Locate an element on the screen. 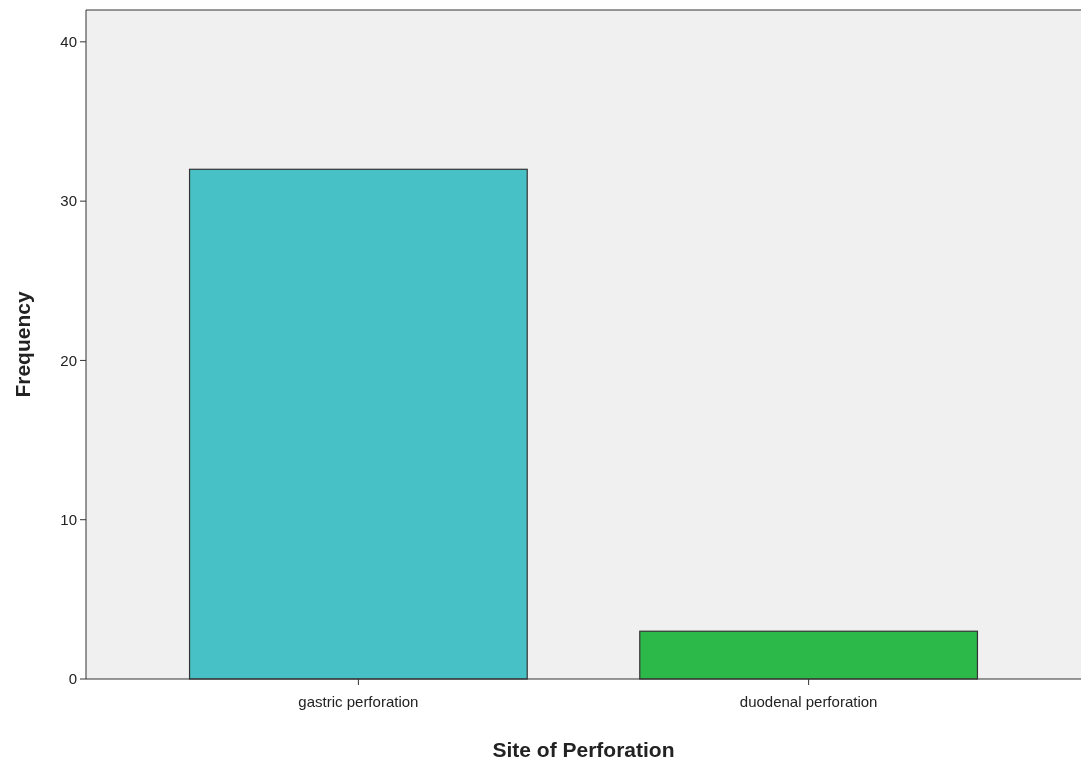  y-tick-label: 40 is located at coordinates (68, 42).